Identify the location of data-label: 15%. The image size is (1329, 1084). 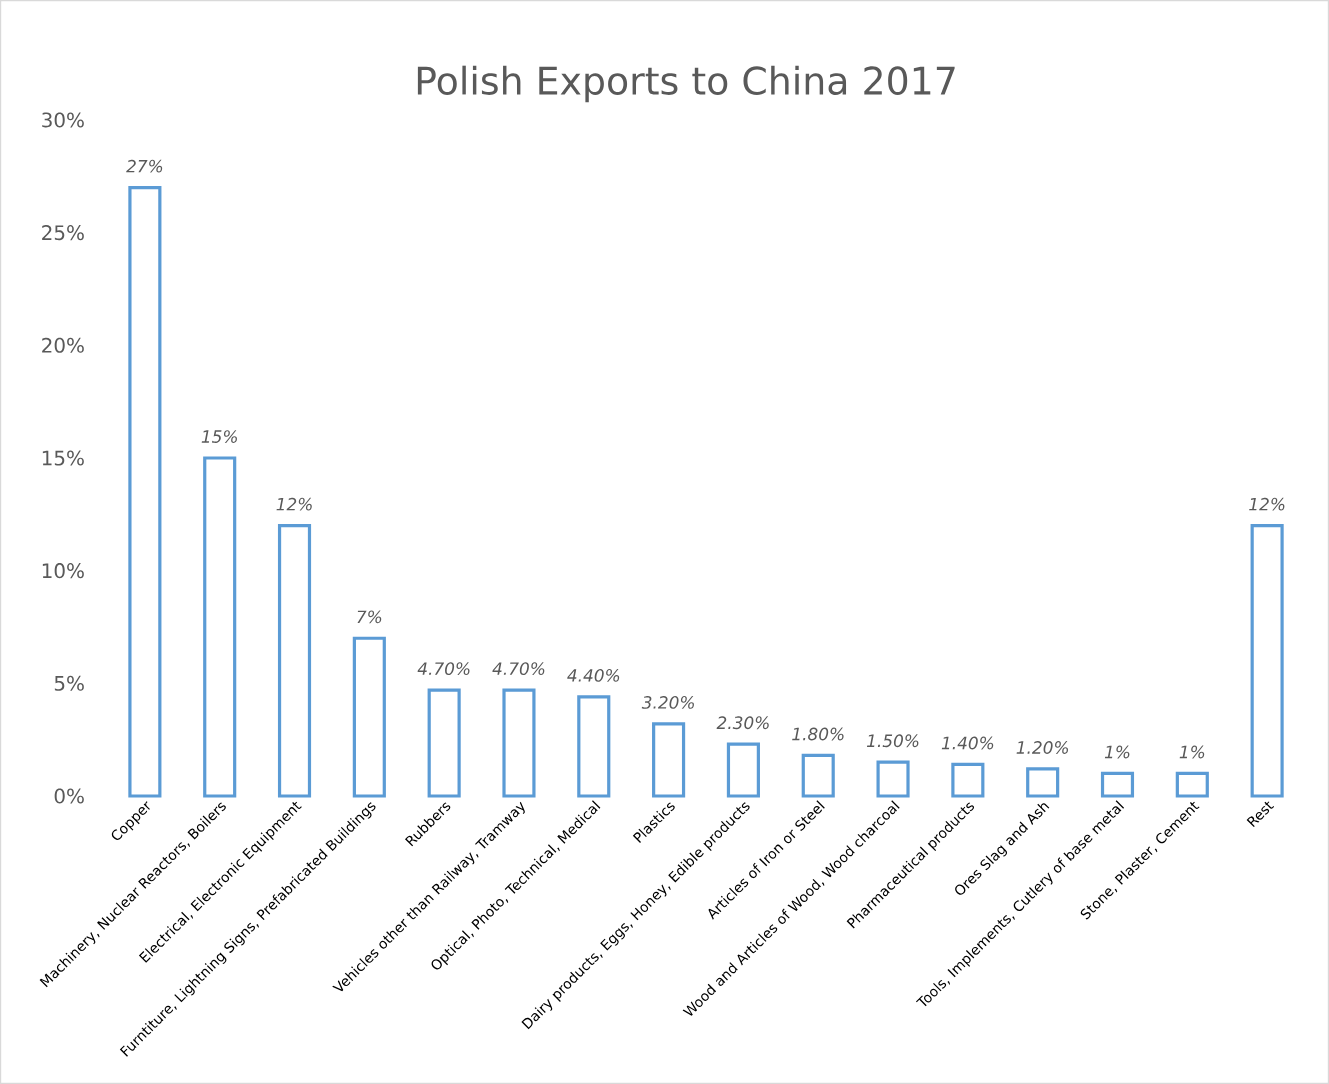
(219, 436).